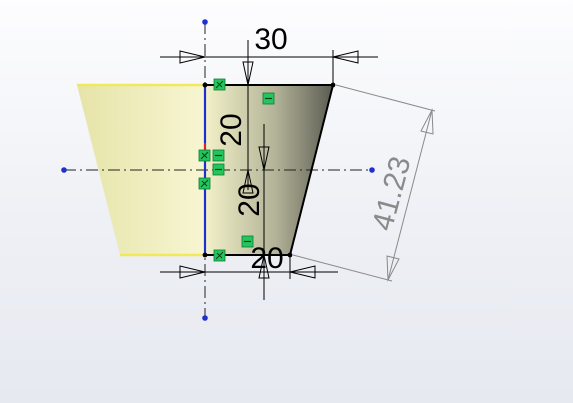 This screenshot has height=403, width=573. I want to click on dimension-bottom-width: 20, so click(266, 258).